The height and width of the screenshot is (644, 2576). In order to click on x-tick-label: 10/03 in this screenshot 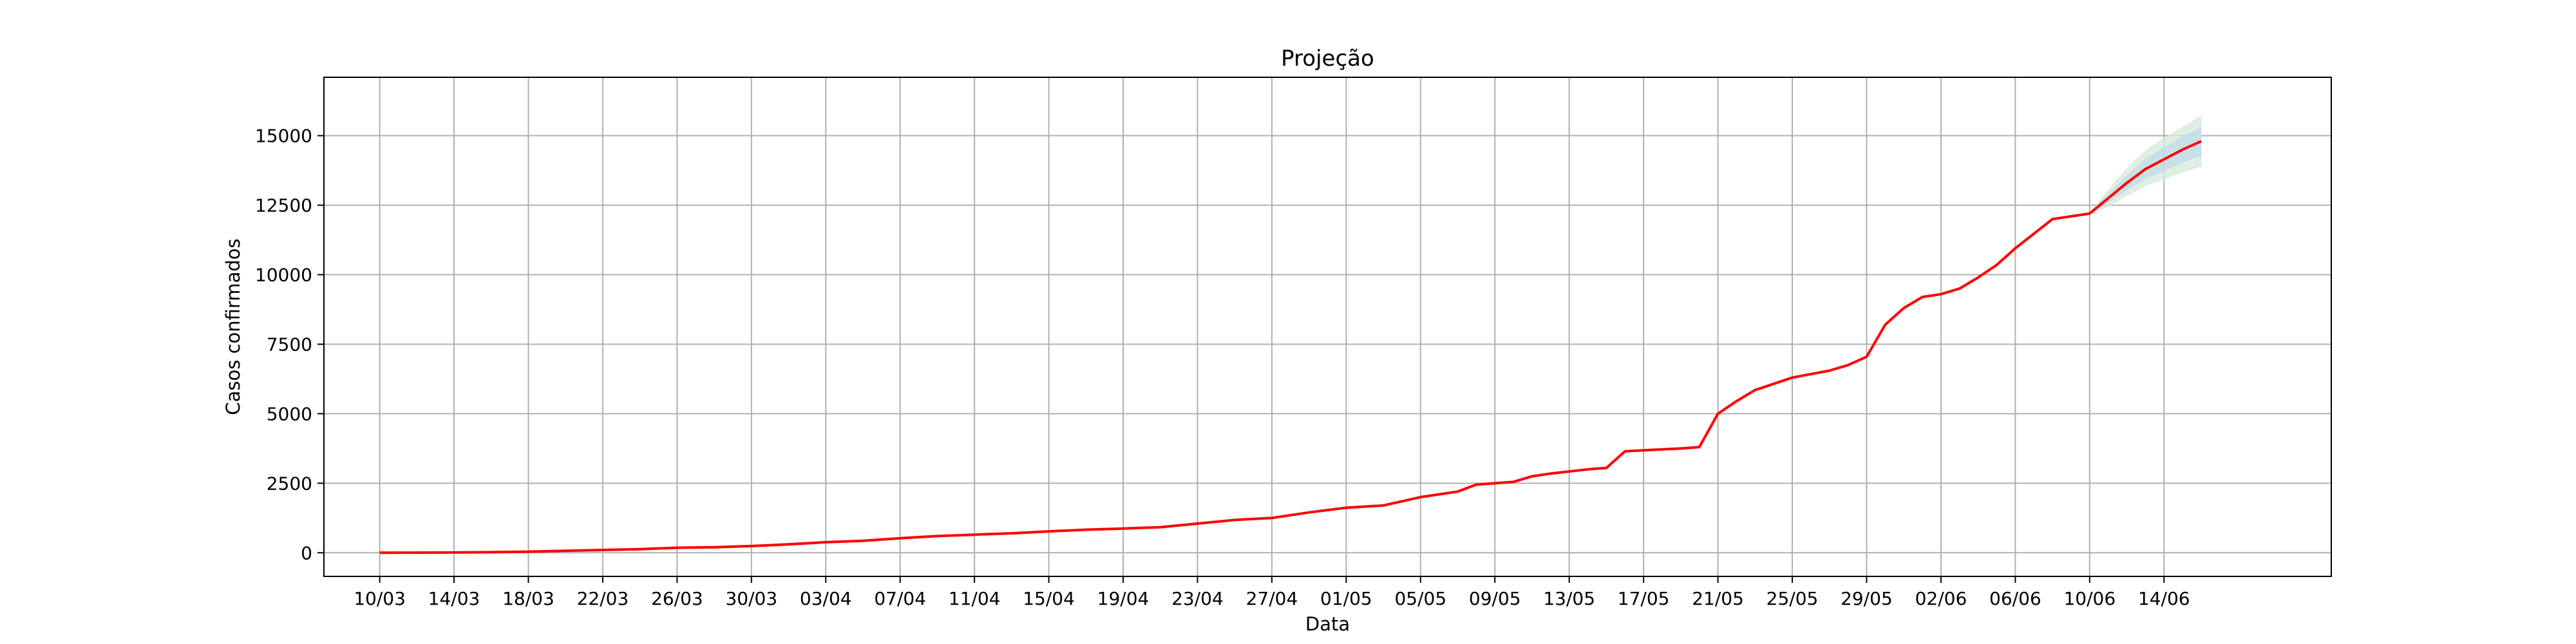, I will do `click(380, 598)`.